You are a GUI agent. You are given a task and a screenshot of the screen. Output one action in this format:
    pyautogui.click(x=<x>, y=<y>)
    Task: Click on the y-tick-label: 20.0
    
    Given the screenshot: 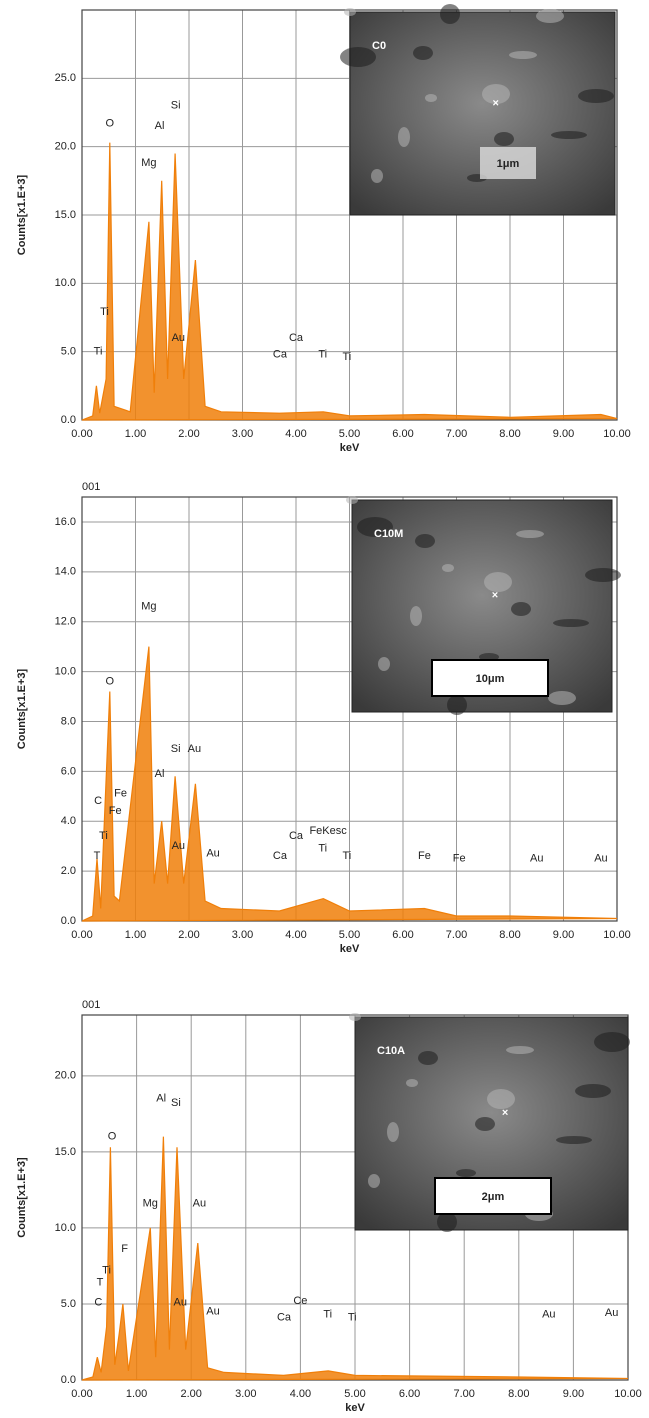 What is the action you would take?
    pyautogui.click(x=65, y=1076)
    